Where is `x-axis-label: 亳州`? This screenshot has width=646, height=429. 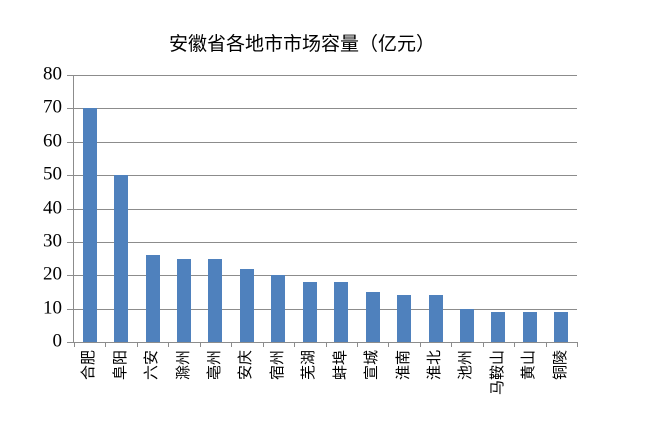
x-axis-label: 亳州 is located at coordinates (214, 365).